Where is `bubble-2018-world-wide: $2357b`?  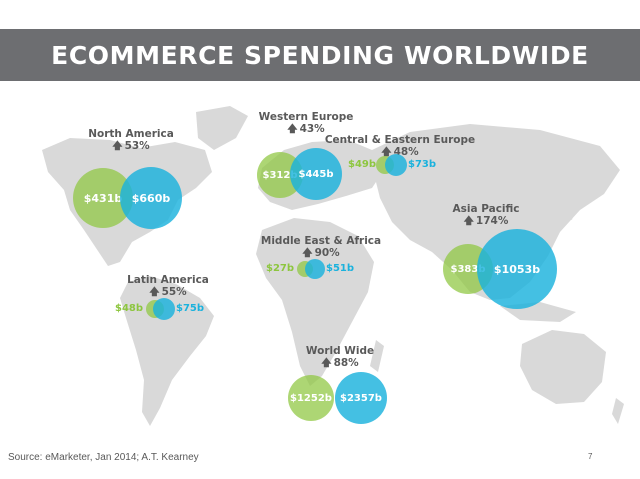
bubble-2018-world-wide: $2357b is located at coordinates (361, 398).